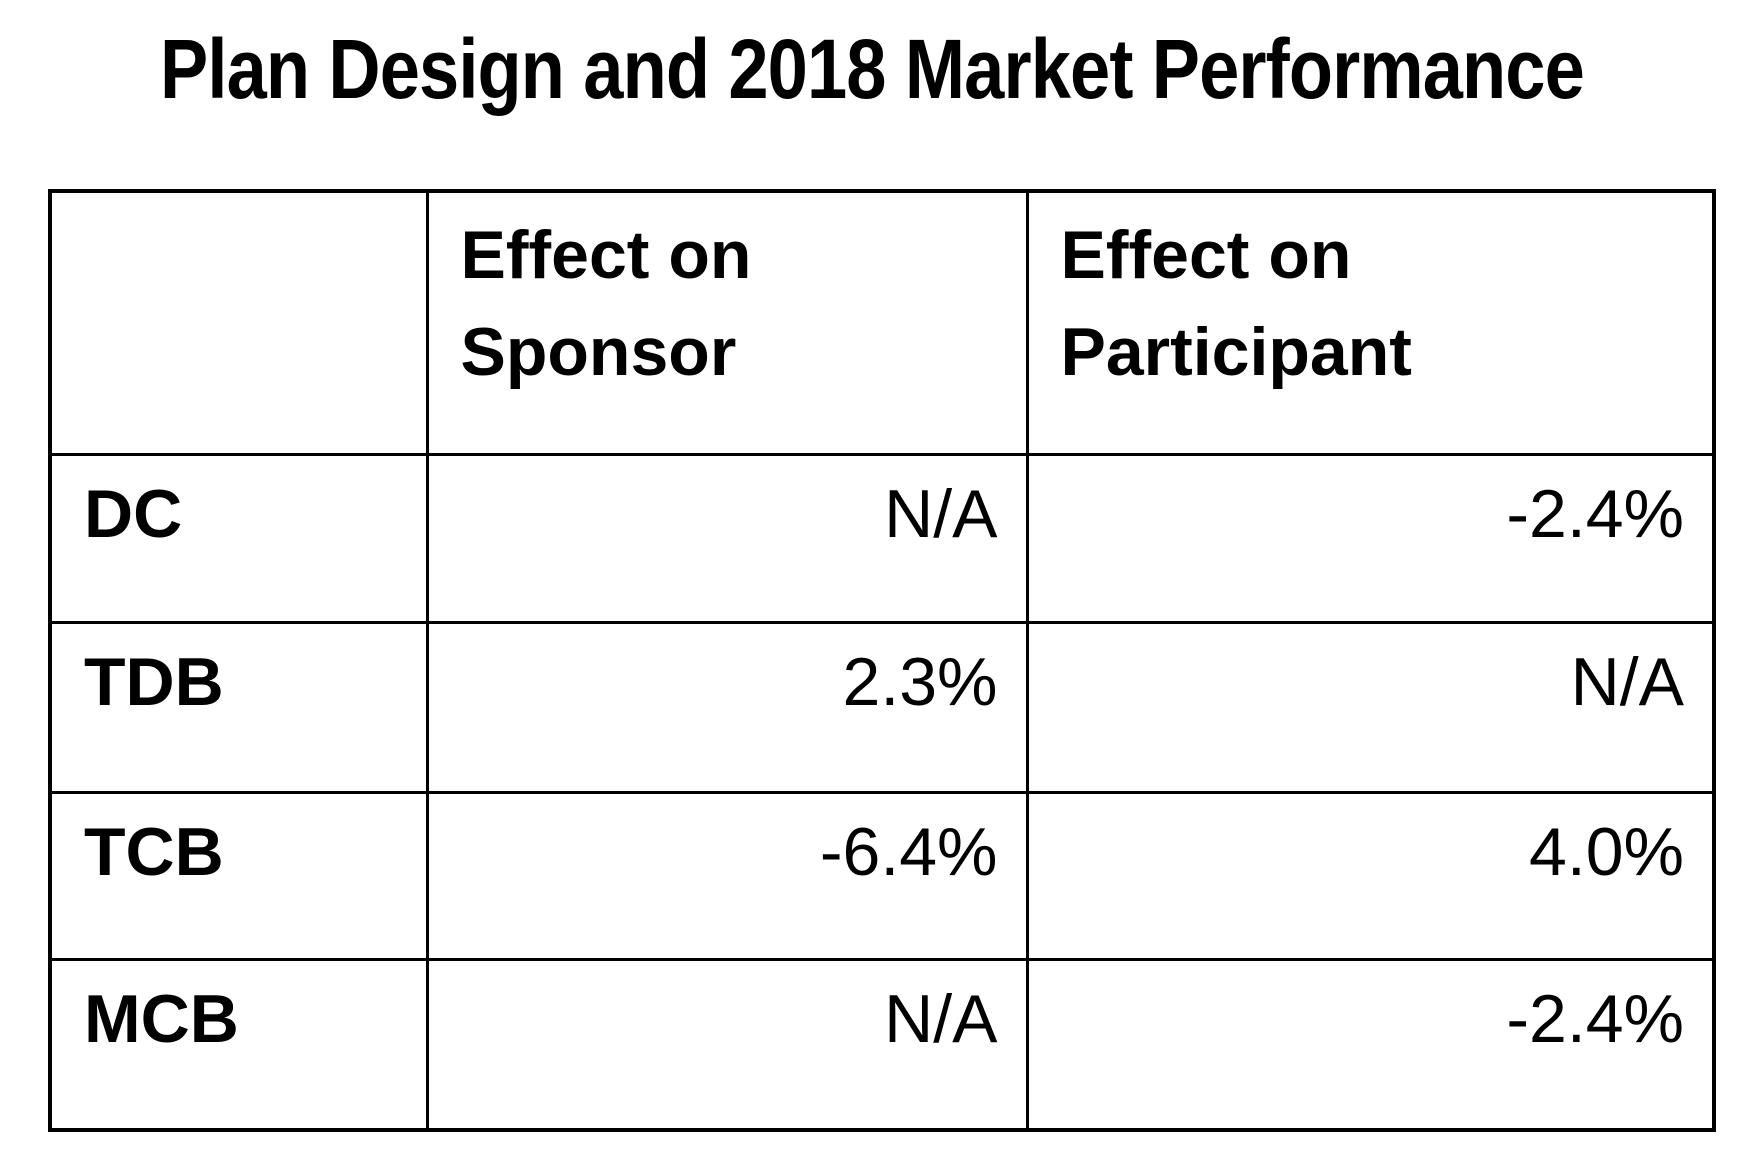 The height and width of the screenshot is (1174, 1744). I want to click on dc-participant-value: -2.4%, so click(1370, 538).